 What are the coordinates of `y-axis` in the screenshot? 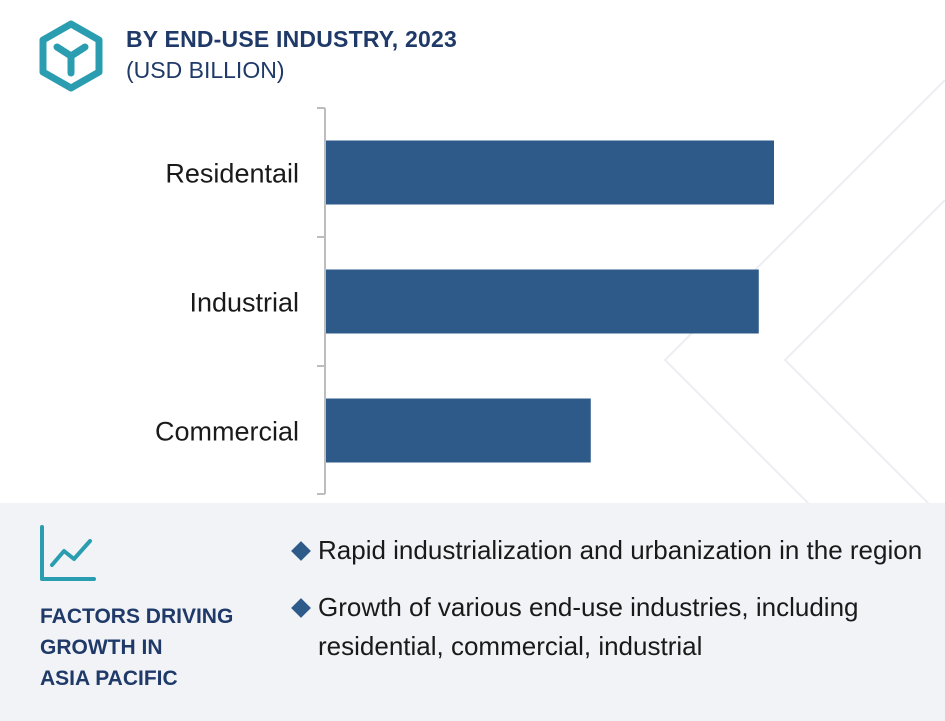 It's located at (321, 301).